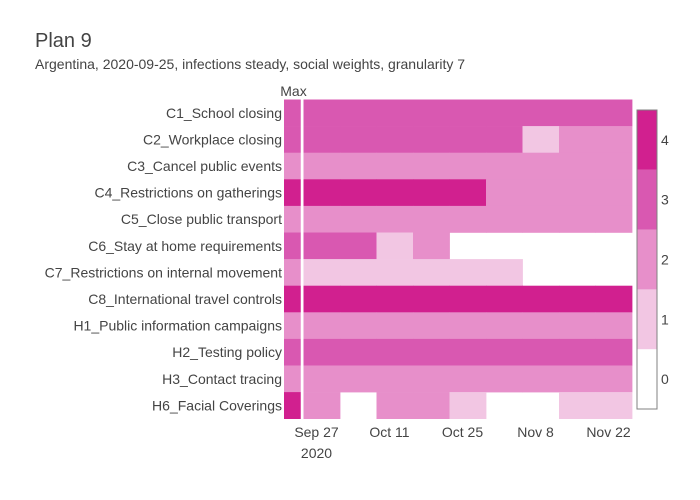 The width and height of the screenshot is (700, 500). What do you see at coordinates (185, 299) in the screenshot?
I see `row-label: C8_International travel controls` at bounding box center [185, 299].